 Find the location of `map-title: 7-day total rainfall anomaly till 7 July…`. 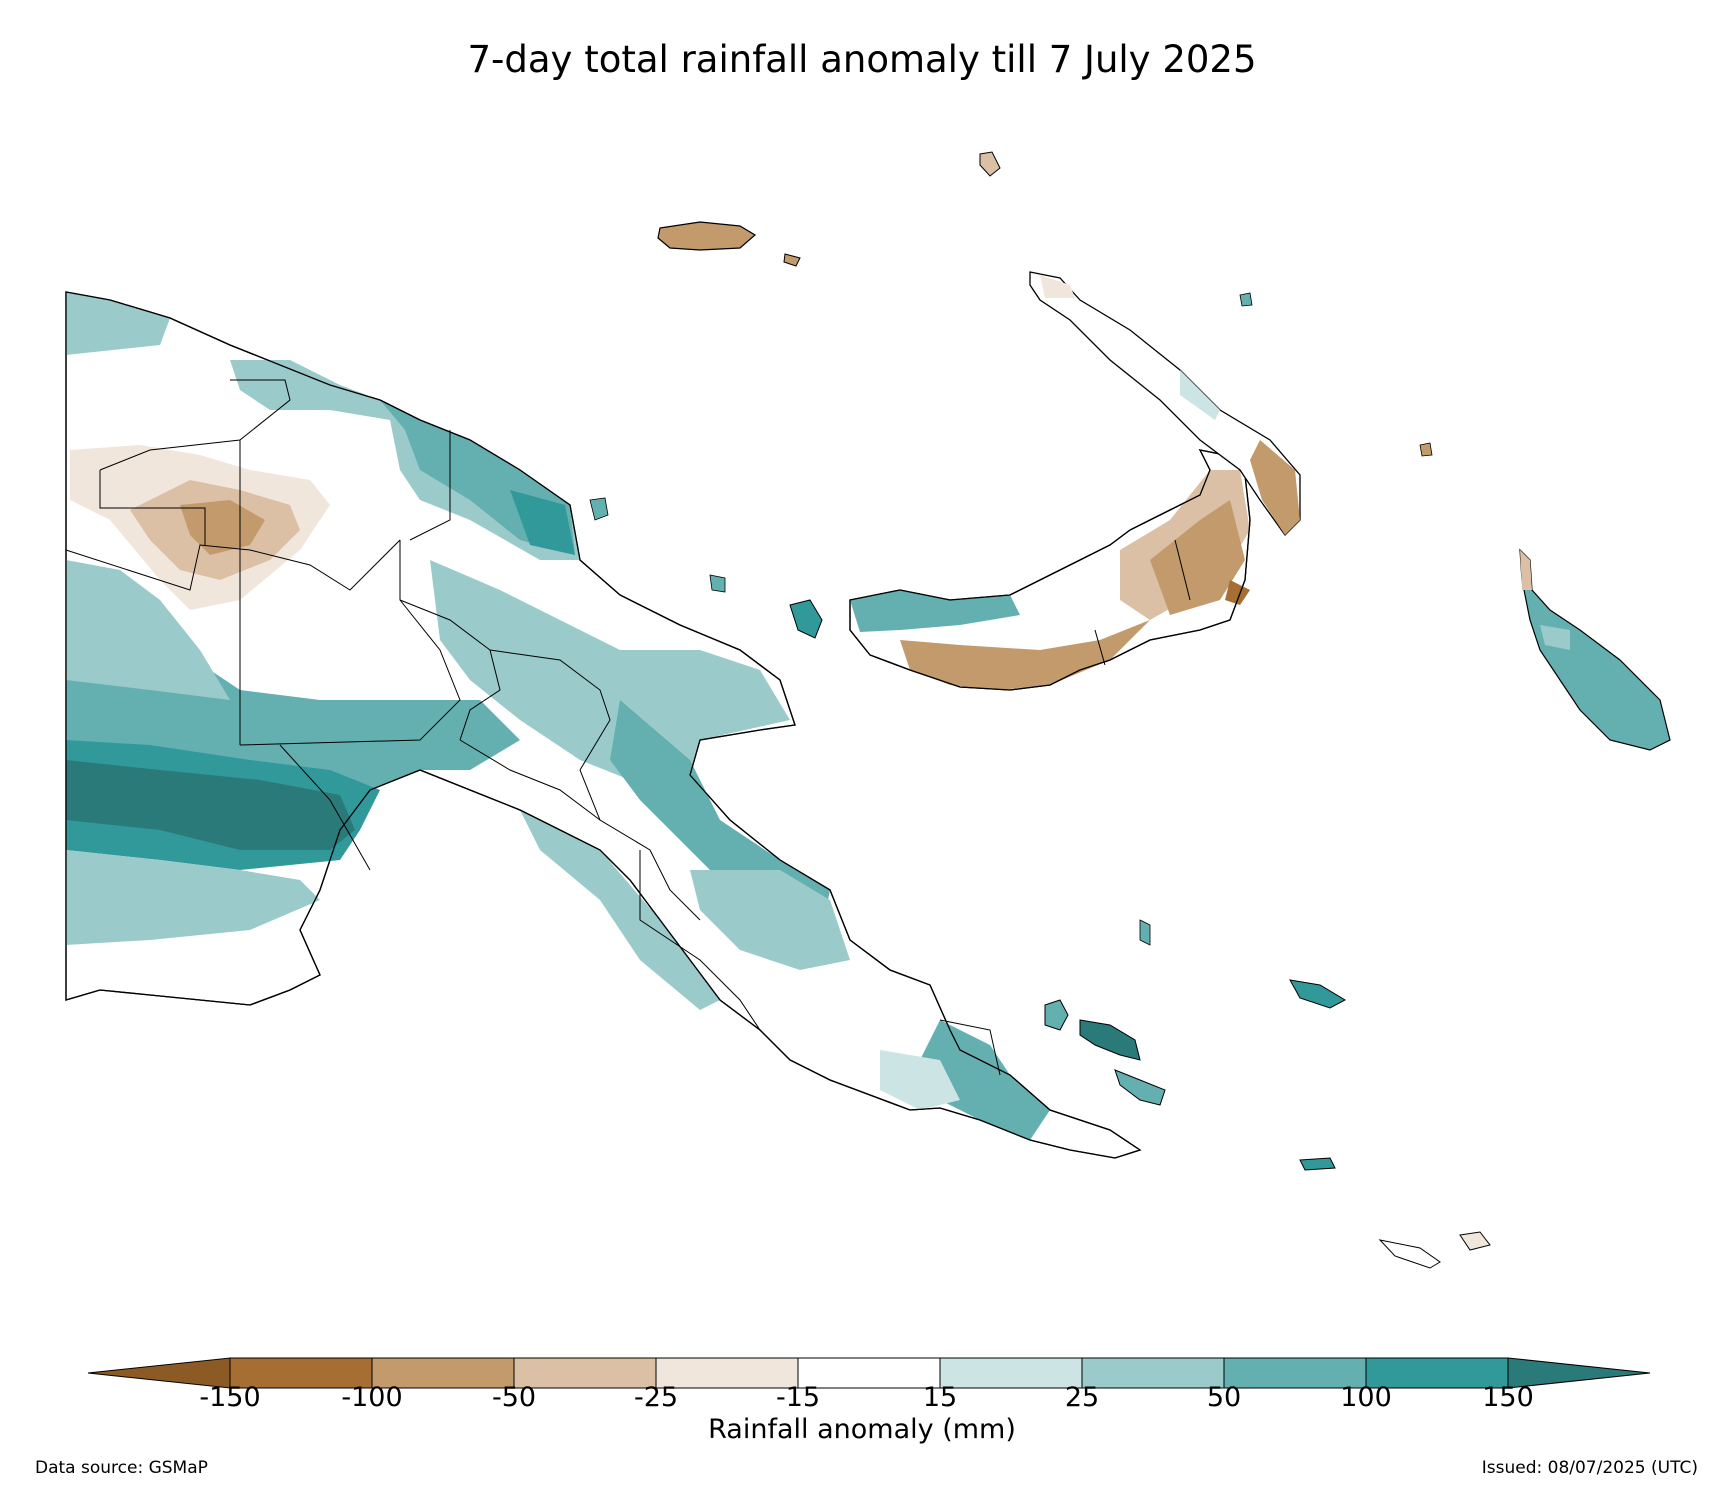

map-title: 7-day total rainfall anomaly till 7 July… is located at coordinates (862, 59).